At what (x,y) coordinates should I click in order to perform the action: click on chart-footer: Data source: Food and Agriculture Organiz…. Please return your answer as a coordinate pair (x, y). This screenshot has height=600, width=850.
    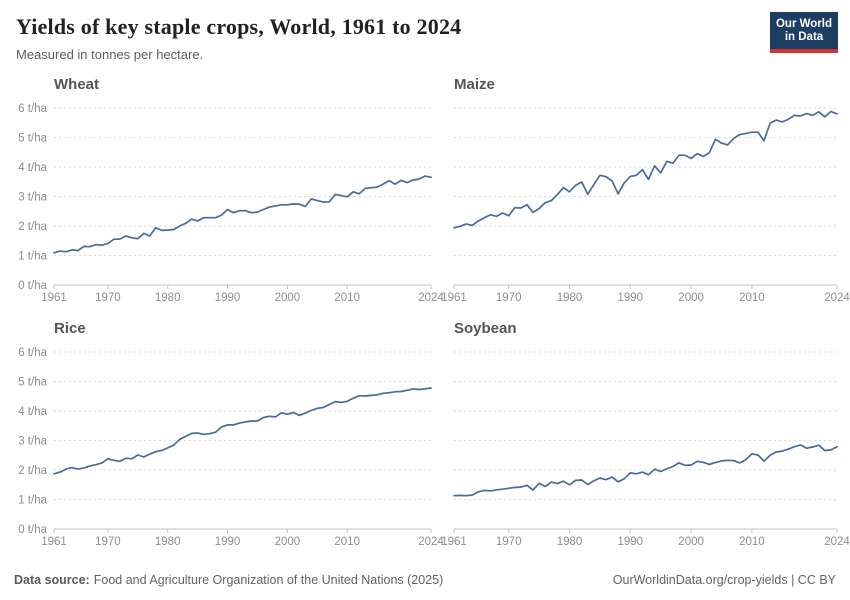
    Looking at the image, I should click on (425, 580).